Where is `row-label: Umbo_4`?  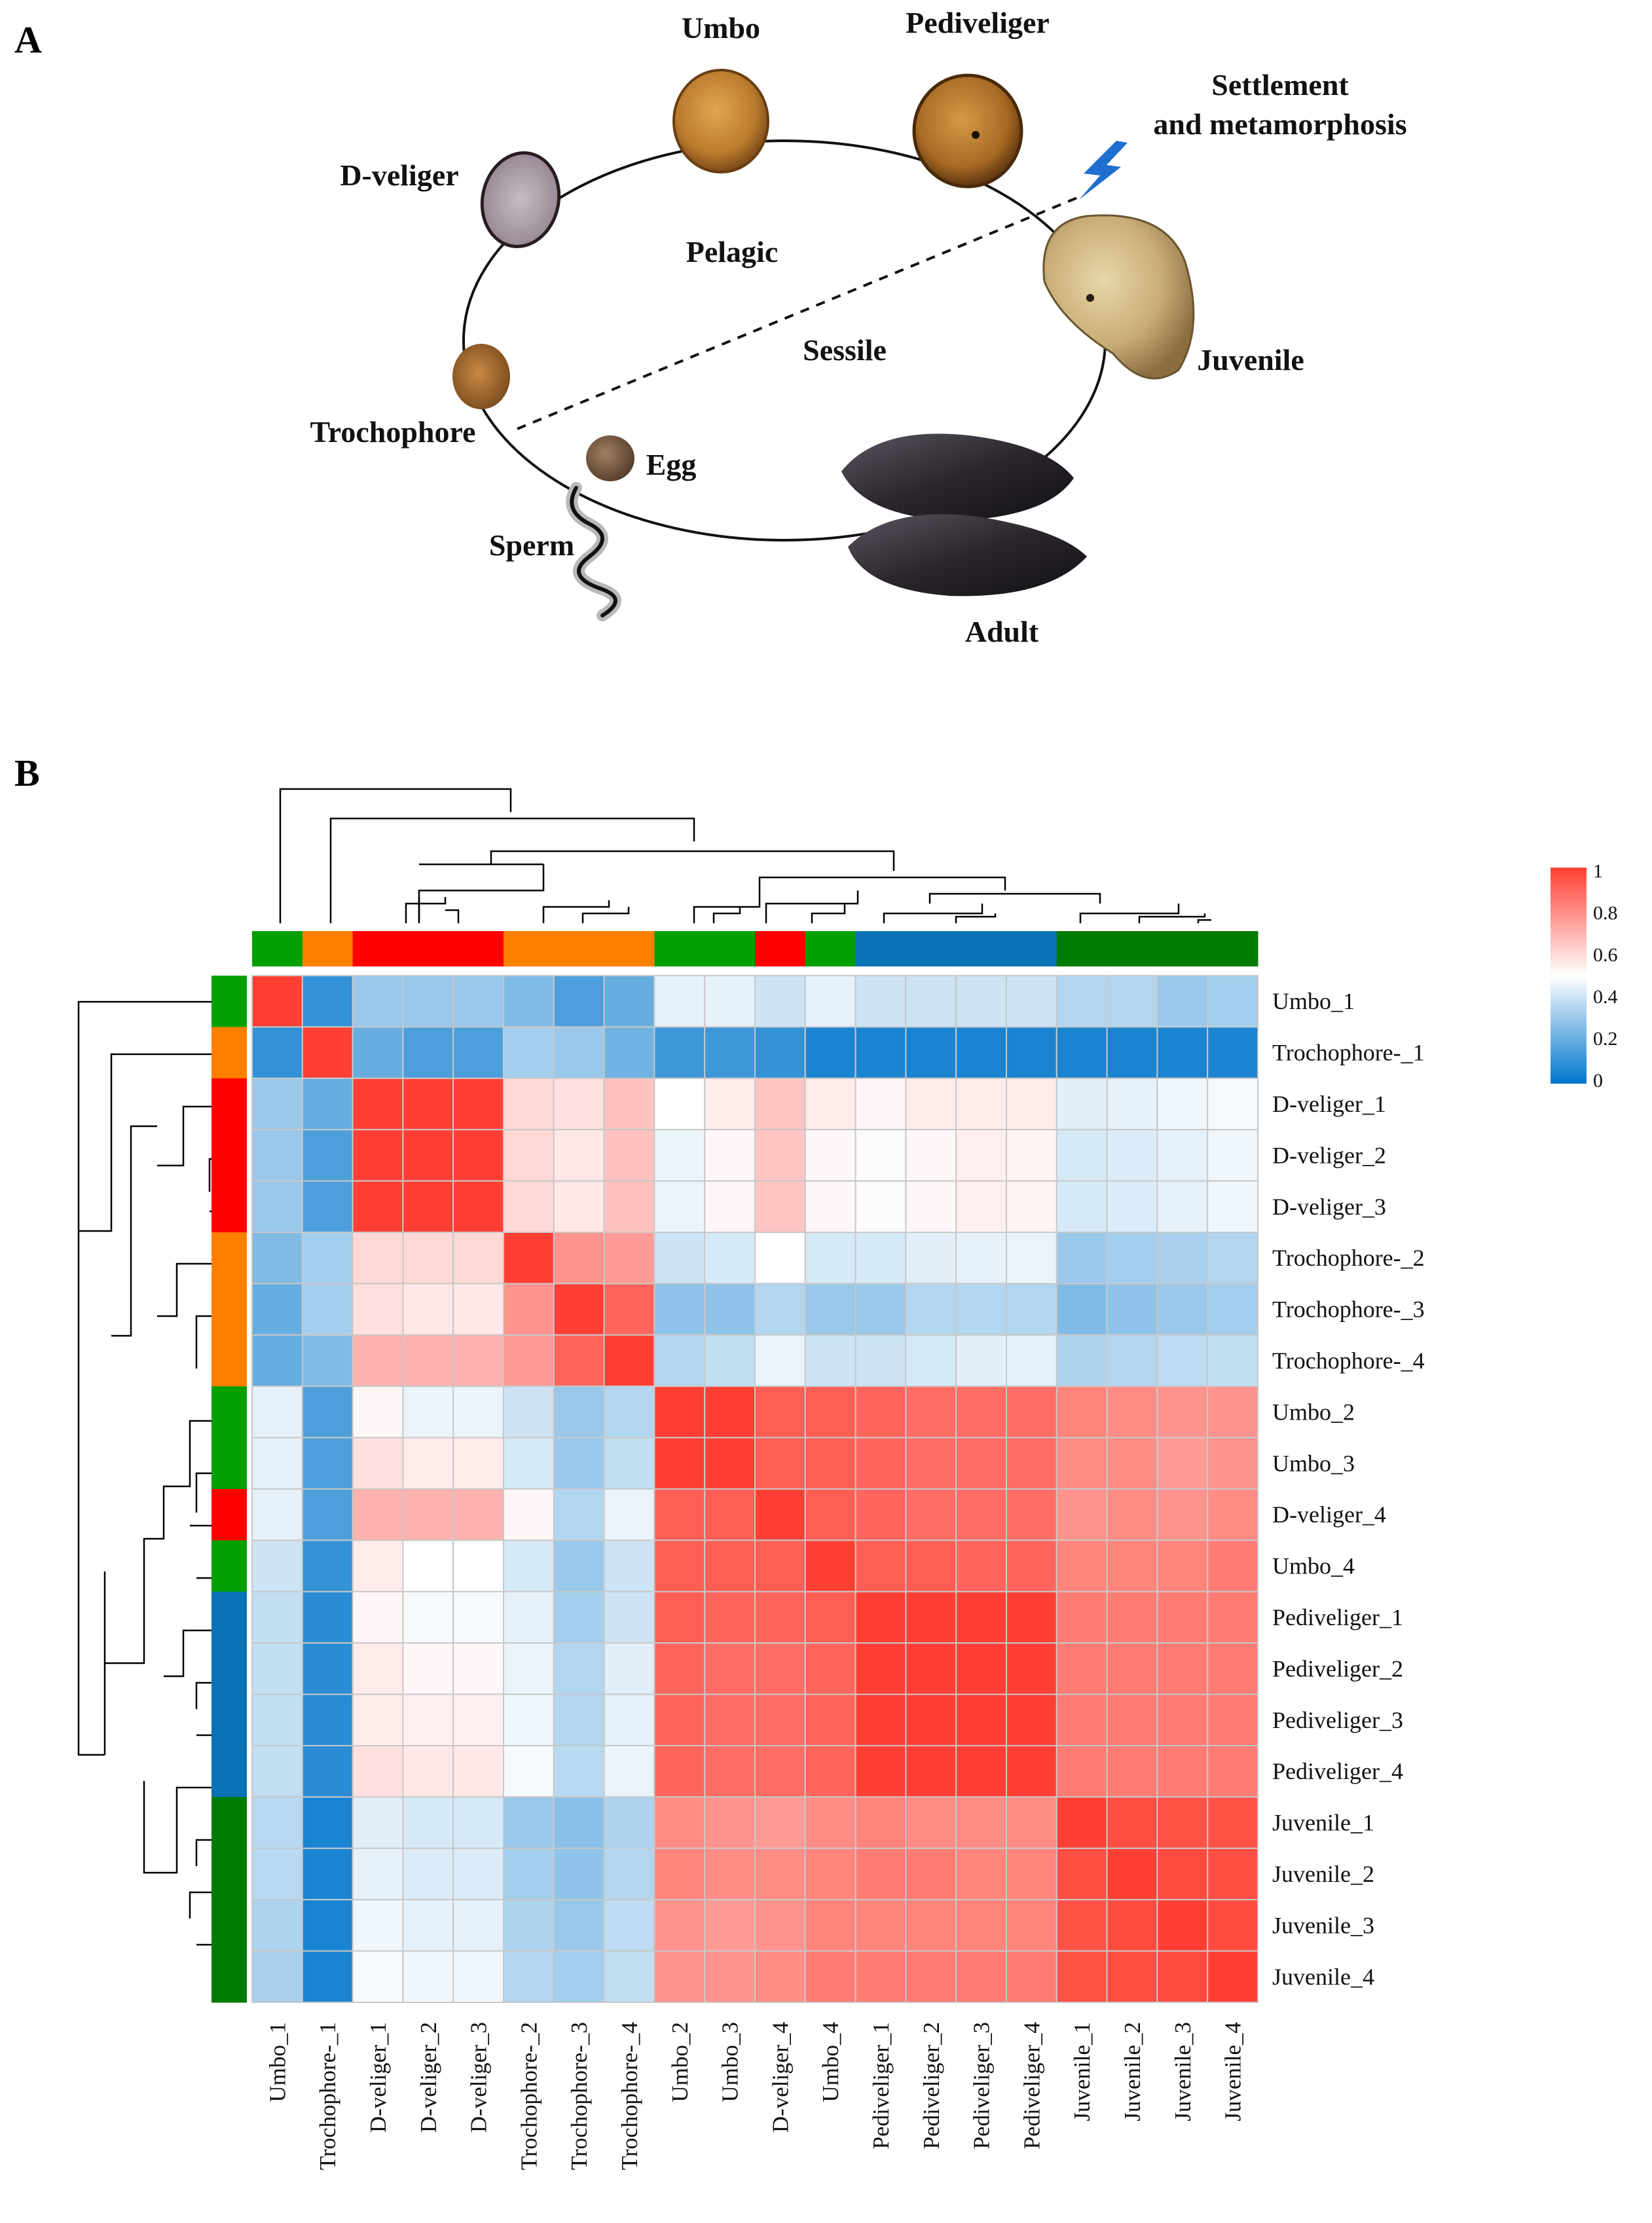
row-label: Umbo_4 is located at coordinates (1313, 1566).